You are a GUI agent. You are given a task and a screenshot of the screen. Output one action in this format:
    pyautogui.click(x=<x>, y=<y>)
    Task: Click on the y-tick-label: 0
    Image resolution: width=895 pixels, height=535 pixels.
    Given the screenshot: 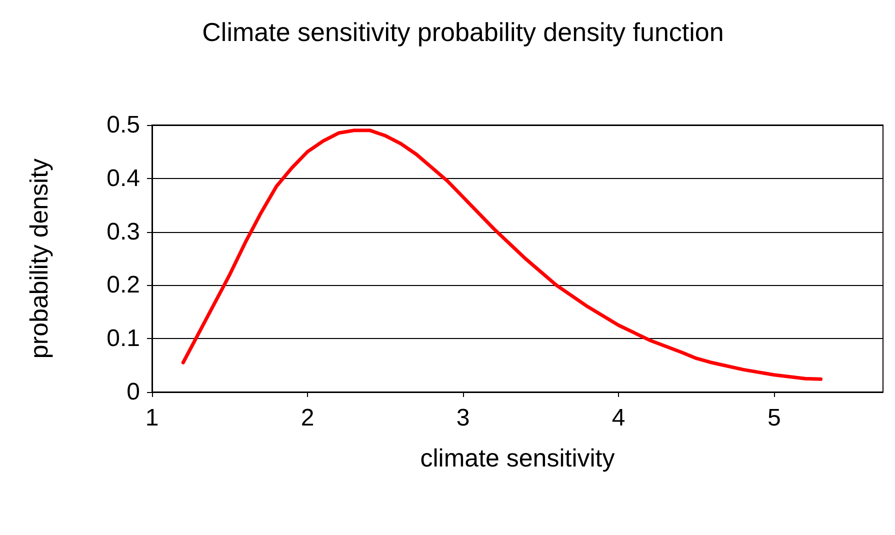 What is the action you would take?
    pyautogui.click(x=133, y=392)
    